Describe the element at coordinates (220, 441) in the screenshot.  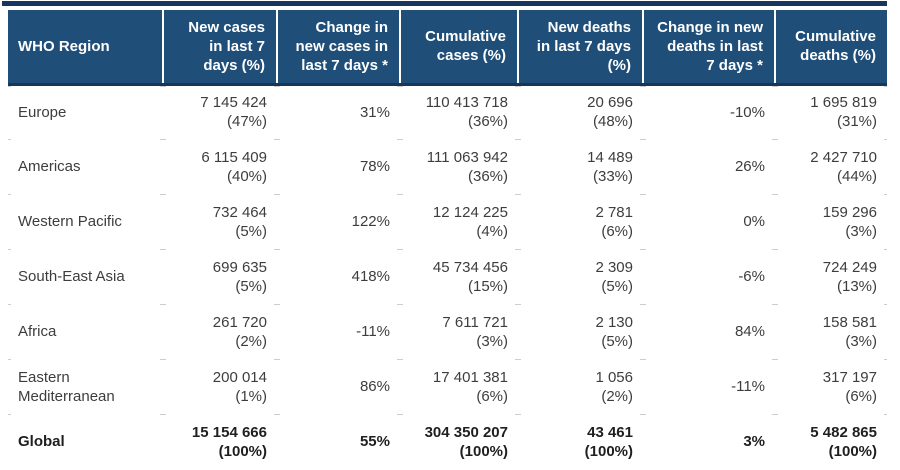
I see `cell-new-cases: 15 154 666 (100%)` at that location.